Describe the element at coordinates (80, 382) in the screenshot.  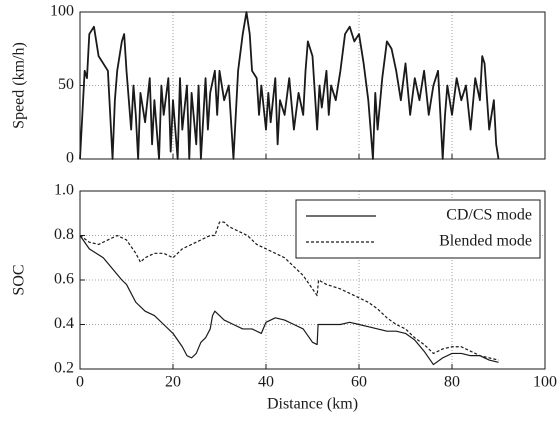
I see `x-tick-label: 0` at that location.